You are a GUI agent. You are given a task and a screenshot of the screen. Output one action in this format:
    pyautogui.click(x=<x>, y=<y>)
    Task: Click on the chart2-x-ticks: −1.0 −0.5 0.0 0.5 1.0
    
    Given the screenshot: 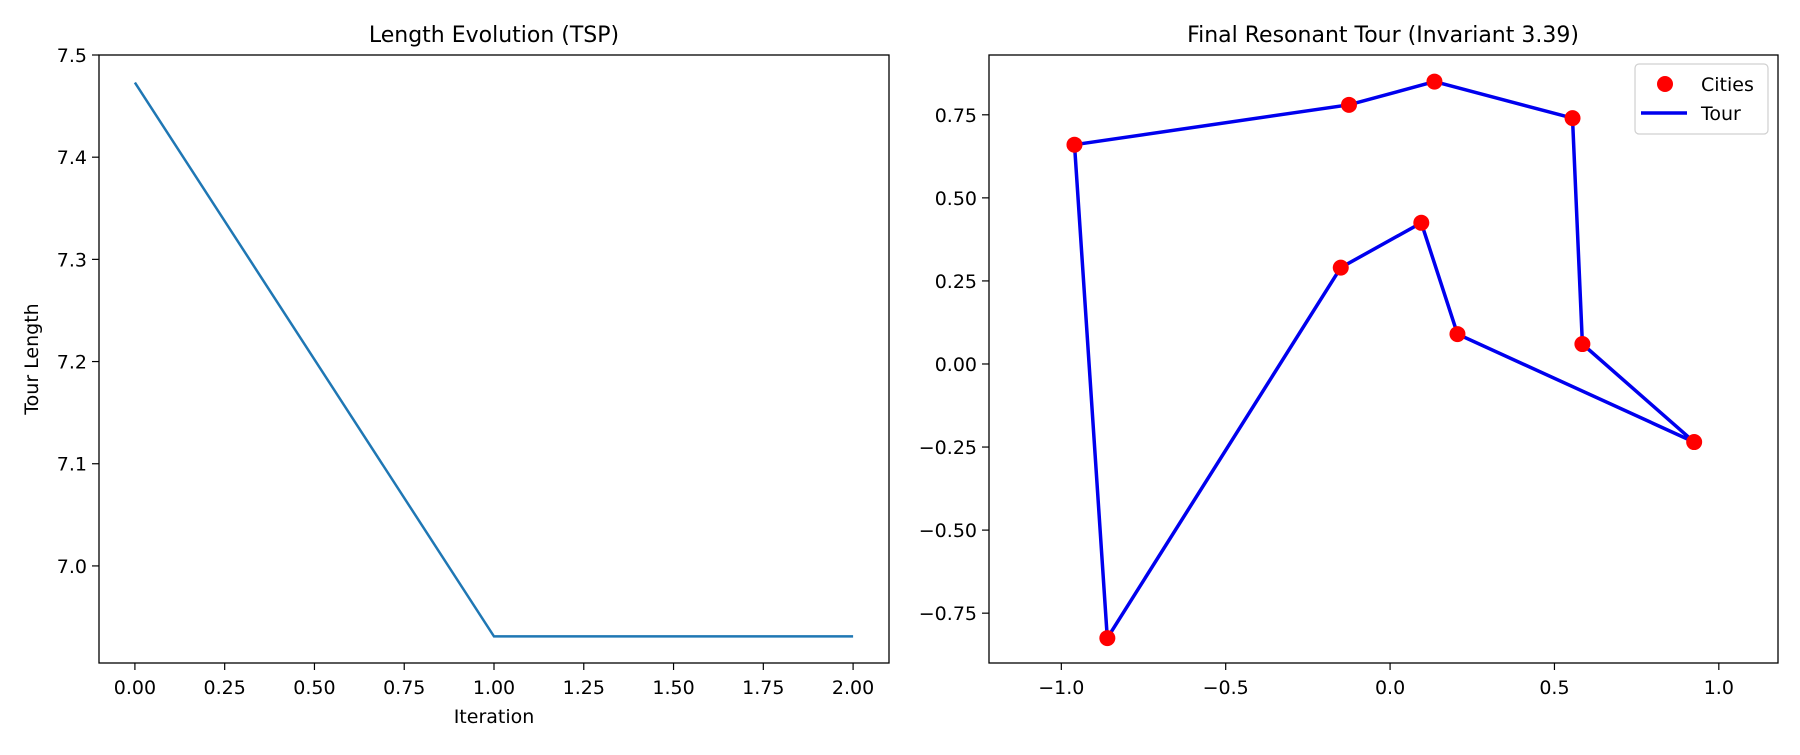 What is the action you would take?
    pyautogui.click(x=1386, y=681)
    